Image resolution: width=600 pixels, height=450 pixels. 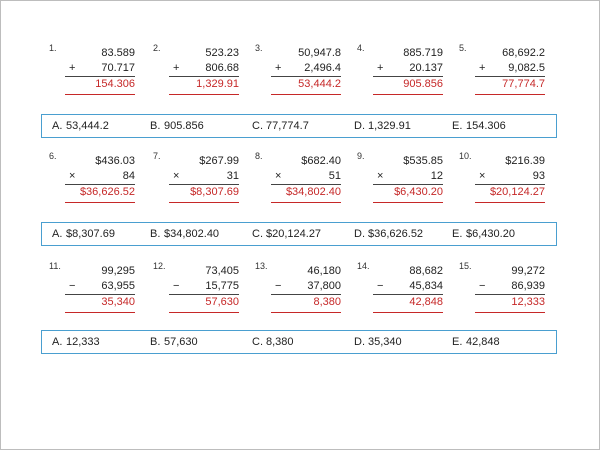 I want to click on answer-choice: C. $20,124.27, so click(x=286, y=234).